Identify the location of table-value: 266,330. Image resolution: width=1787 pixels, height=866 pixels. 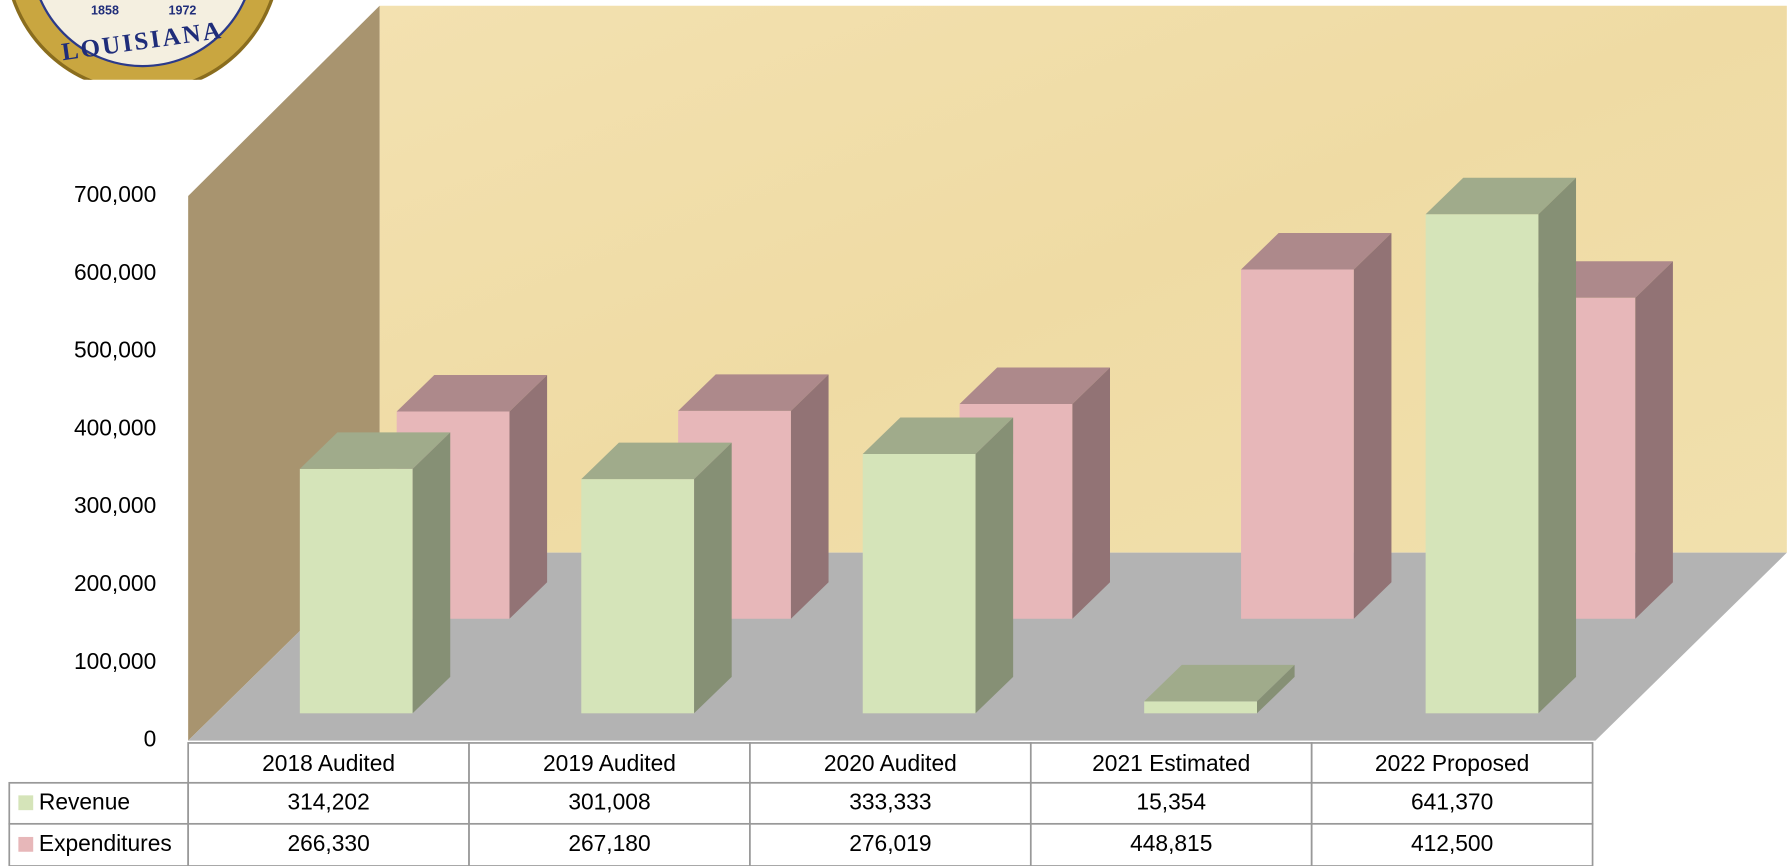
(328, 843).